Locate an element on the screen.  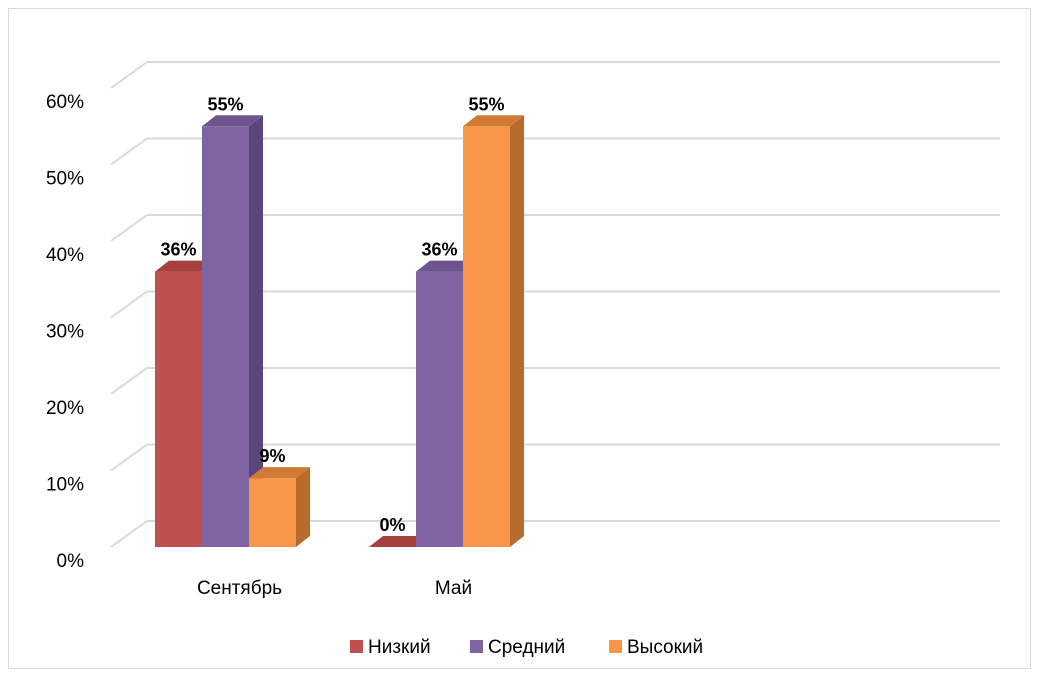
y-tick-label: 40% is located at coordinates (65, 255).